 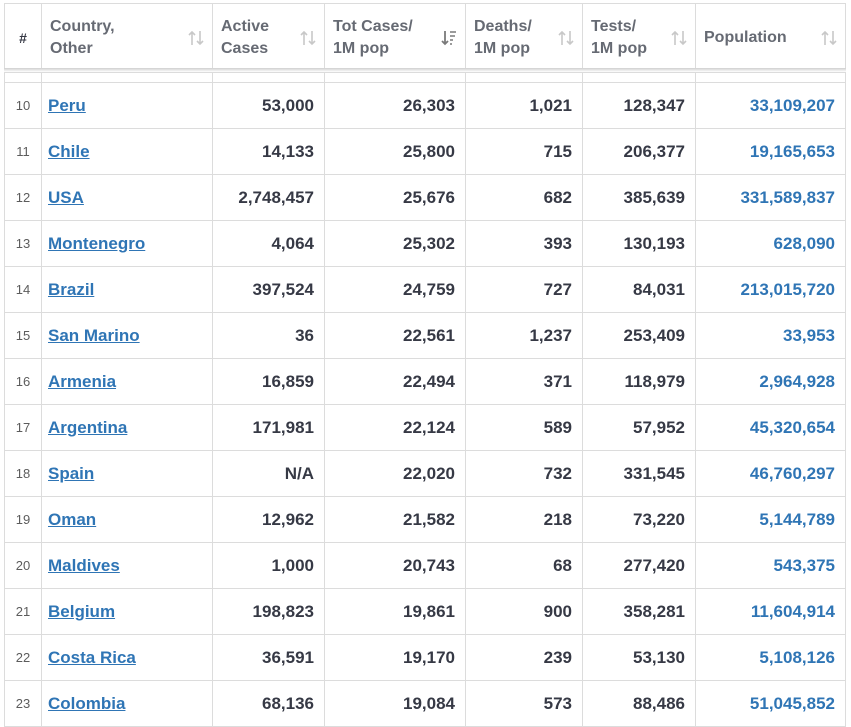 What do you see at coordinates (87, 703) in the screenshot?
I see `country-link: Colombia` at bounding box center [87, 703].